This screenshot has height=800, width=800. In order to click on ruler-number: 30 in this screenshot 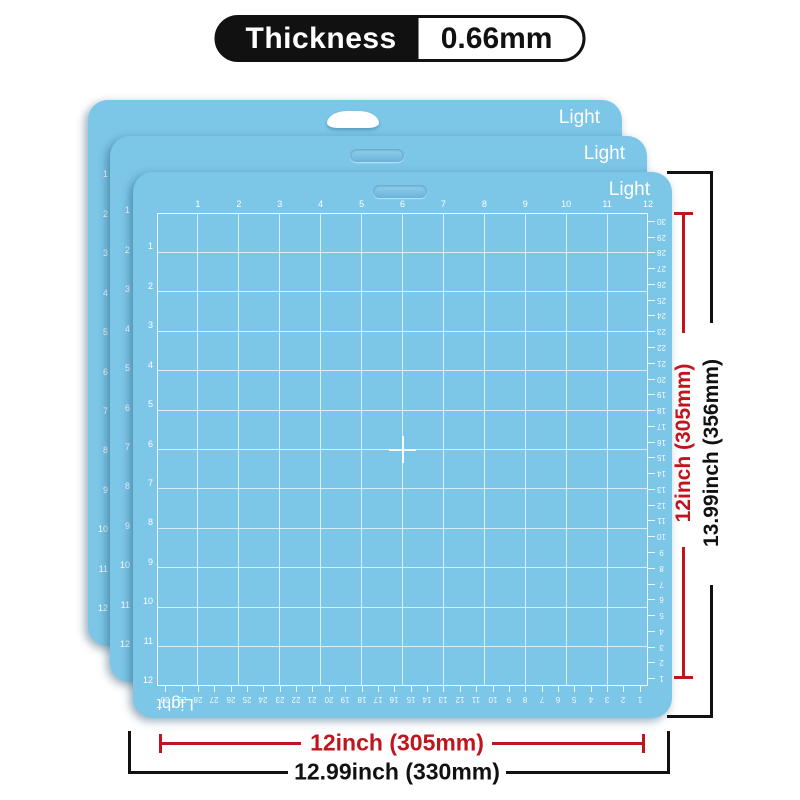, I will do `click(661, 221)`.